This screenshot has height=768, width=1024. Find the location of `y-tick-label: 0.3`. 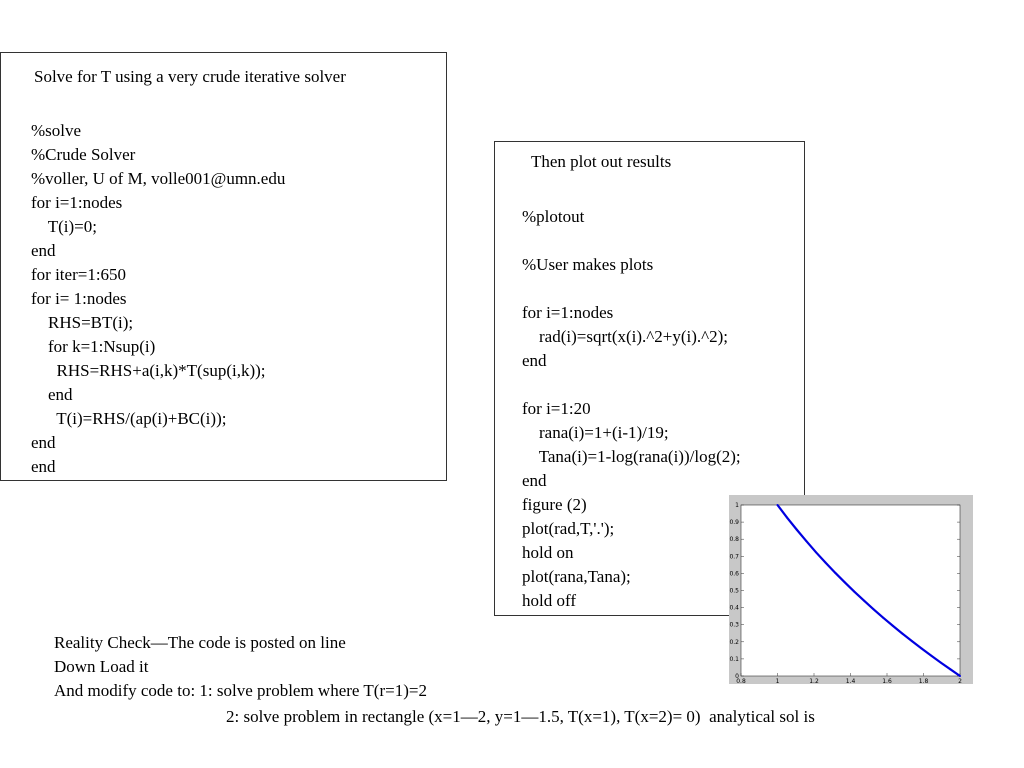

y-tick-label: 0.3 is located at coordinates (734, 625).